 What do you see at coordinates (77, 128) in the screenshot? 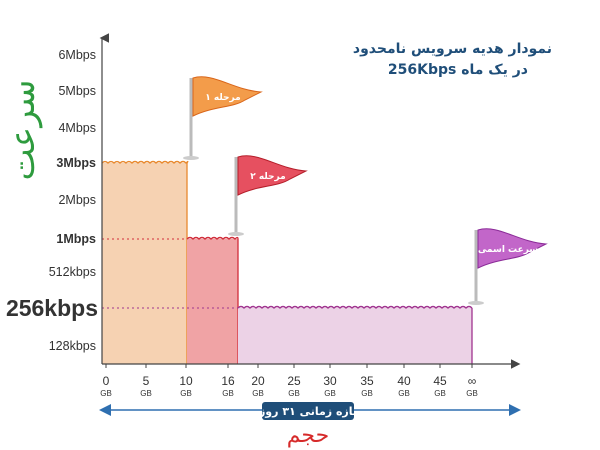
I see `y-tick-label: 4Mbps` at bounding box center [77, 128].